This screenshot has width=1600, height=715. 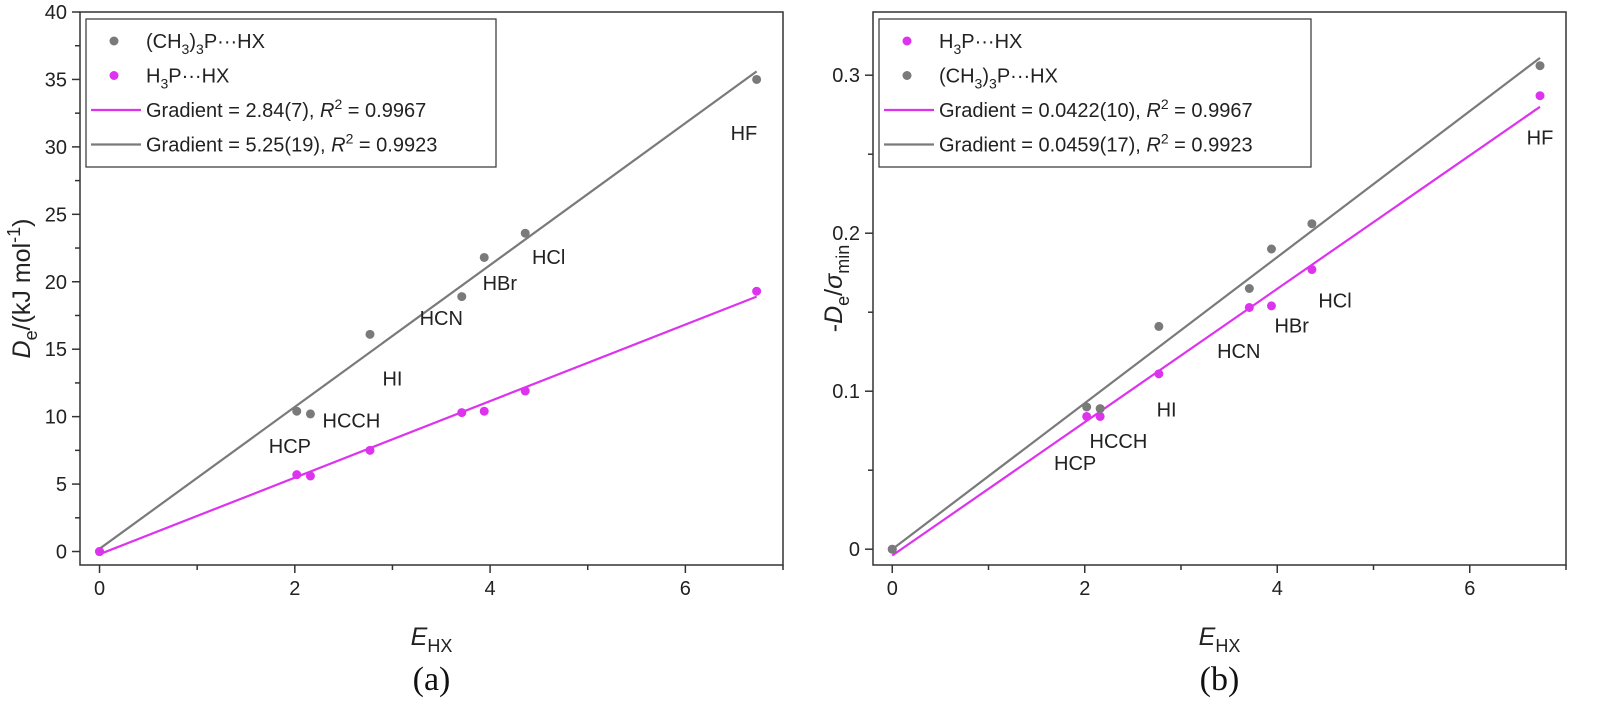 I want to click on y-tick-label: 0.1, so click(x=846, y=392).